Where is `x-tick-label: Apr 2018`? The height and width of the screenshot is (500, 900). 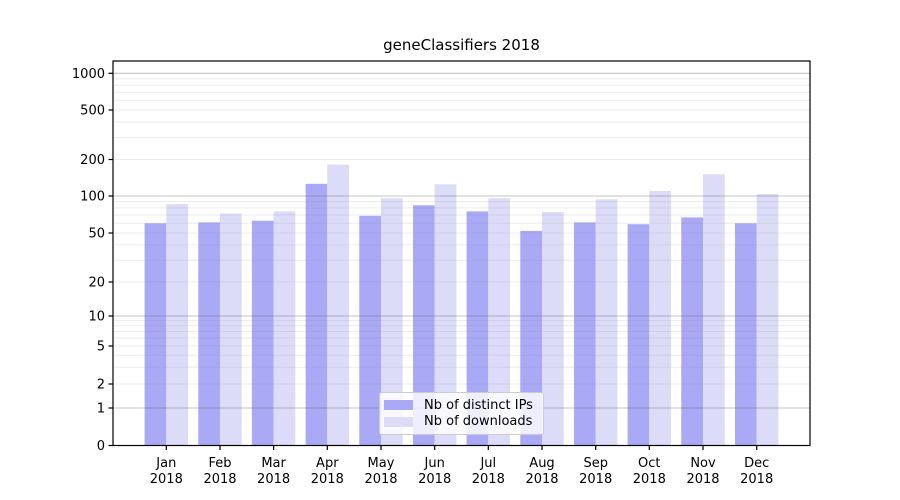 x-tick-label: Apr 2018 is located at coordinates (327, 471).